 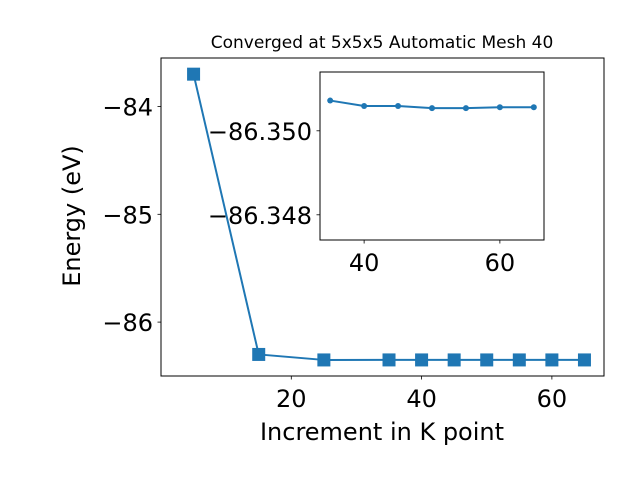 I want to click on inset-x-tick-label: 40, so click(x=364, y=263).